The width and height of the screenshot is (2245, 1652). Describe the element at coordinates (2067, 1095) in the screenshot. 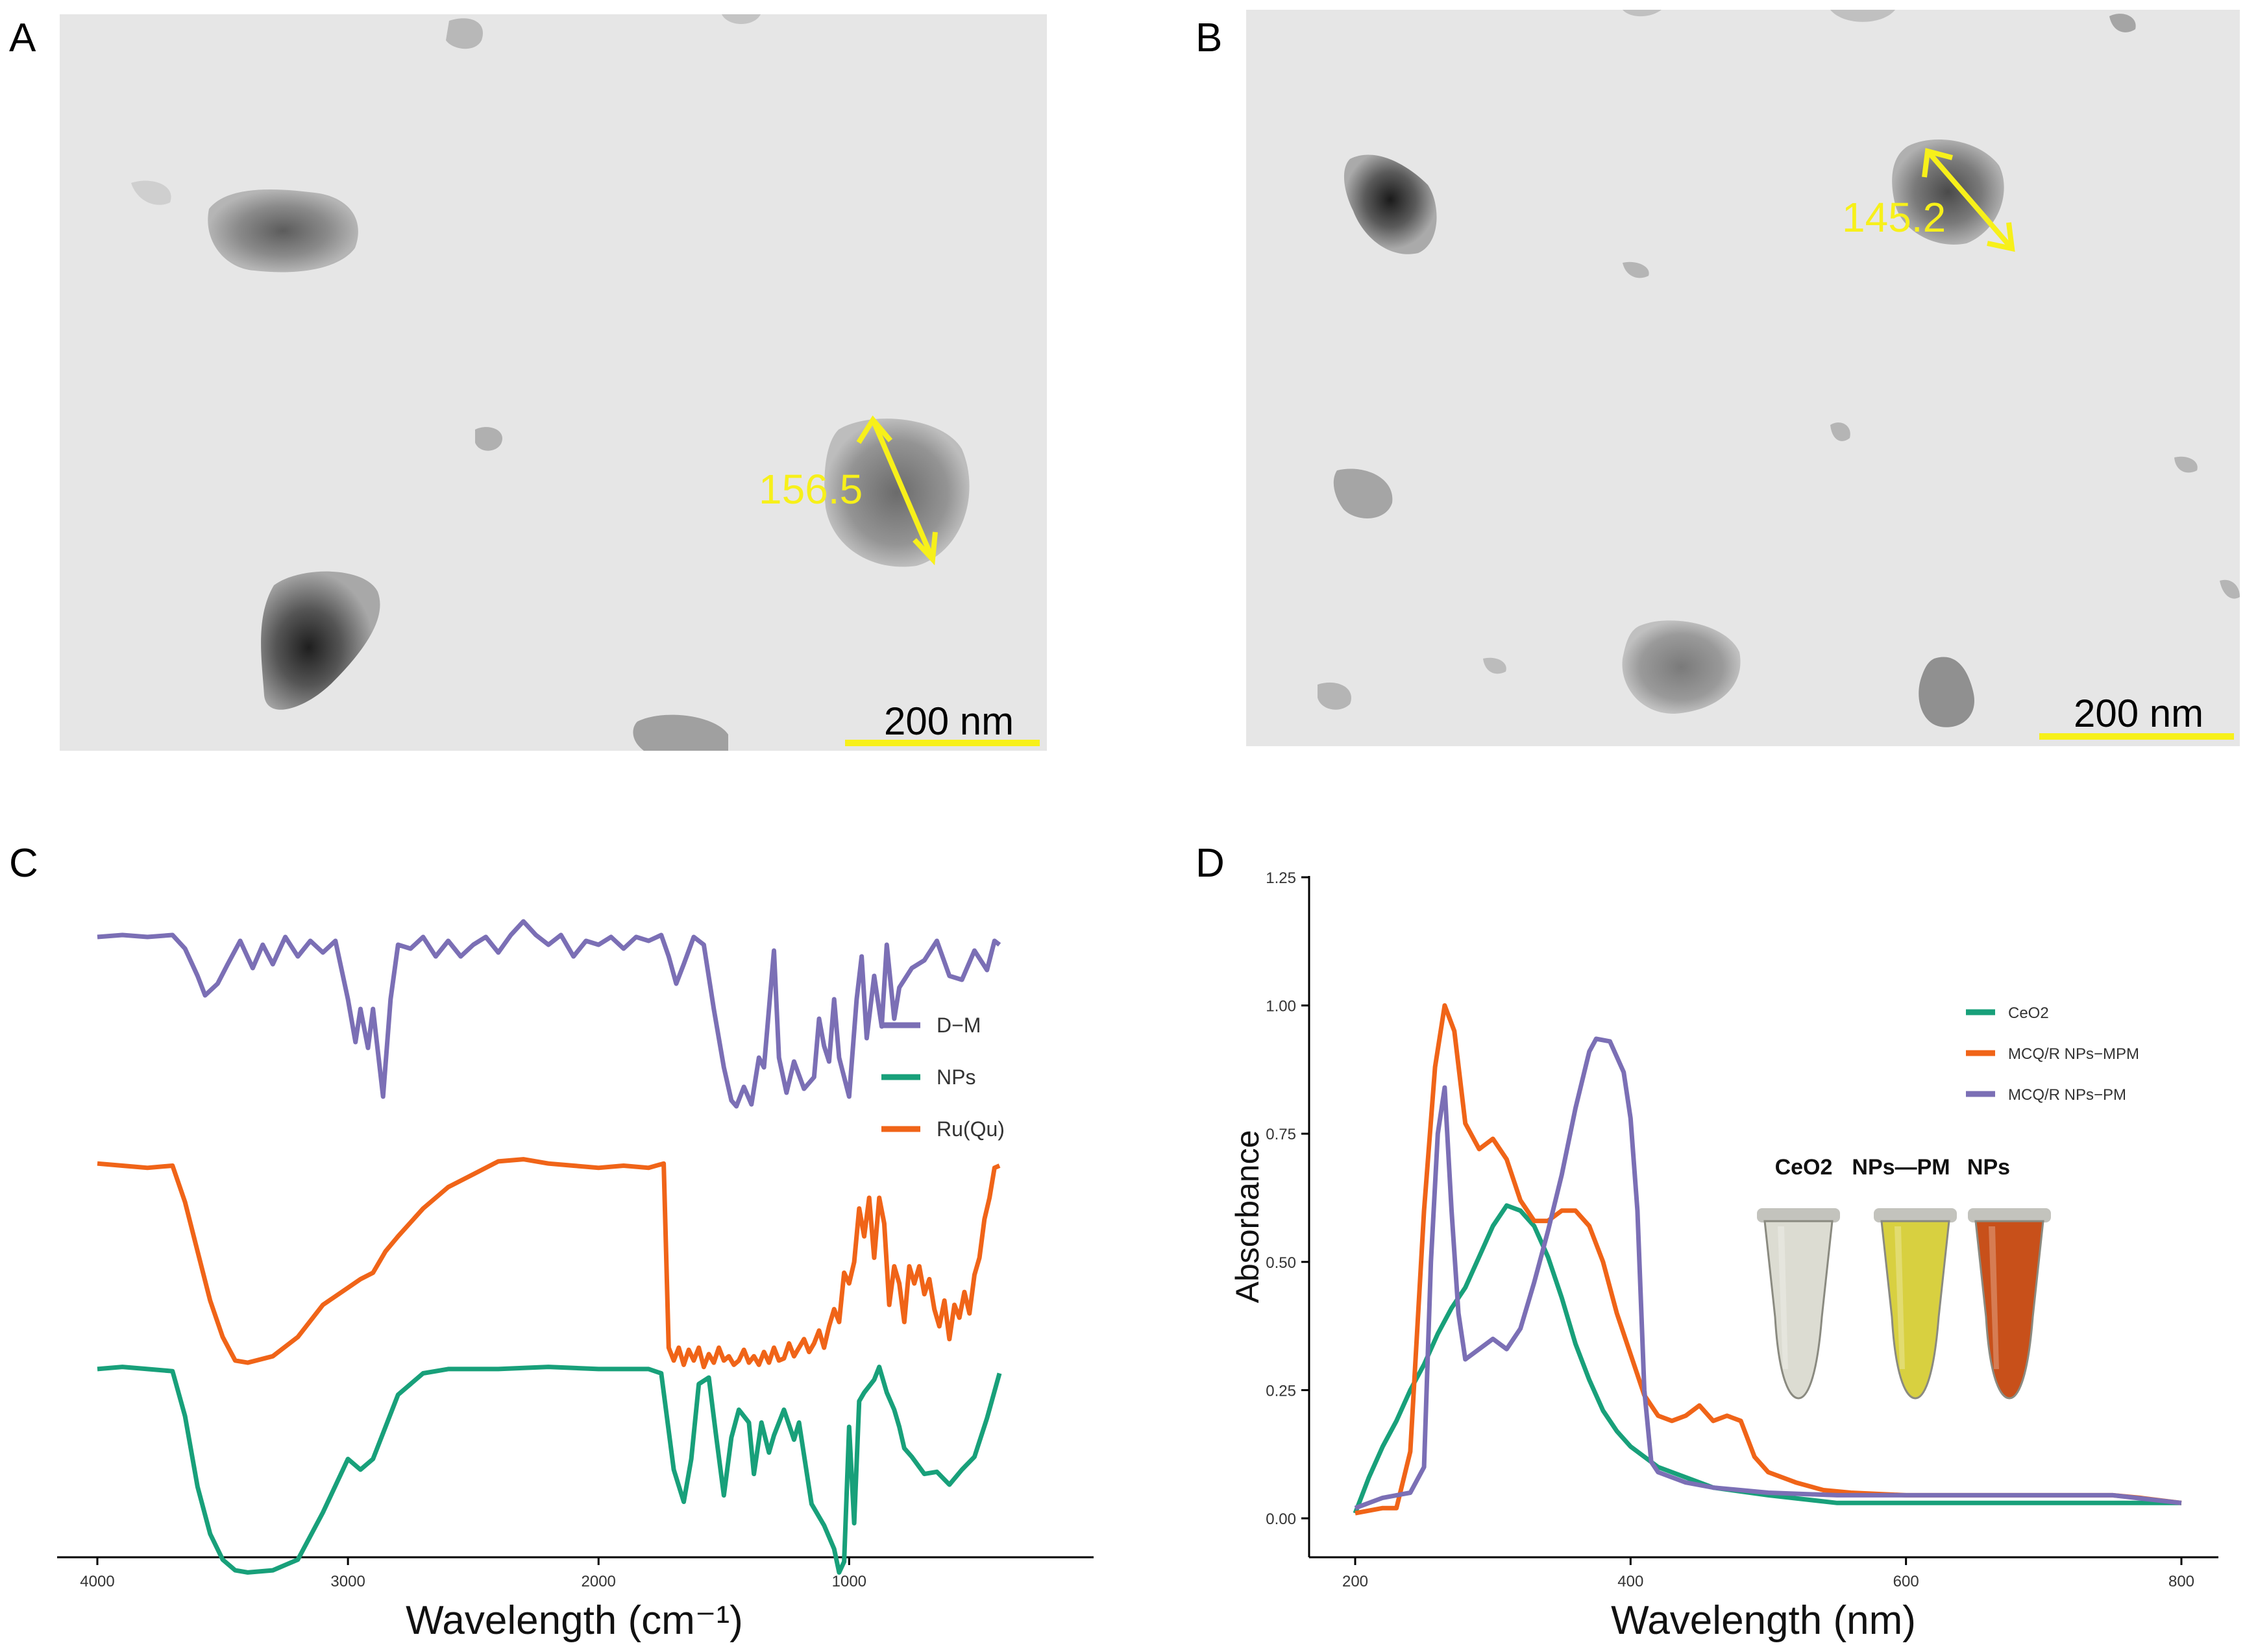

I see `legend-label: MCQ/R NPs−PM` at that location.